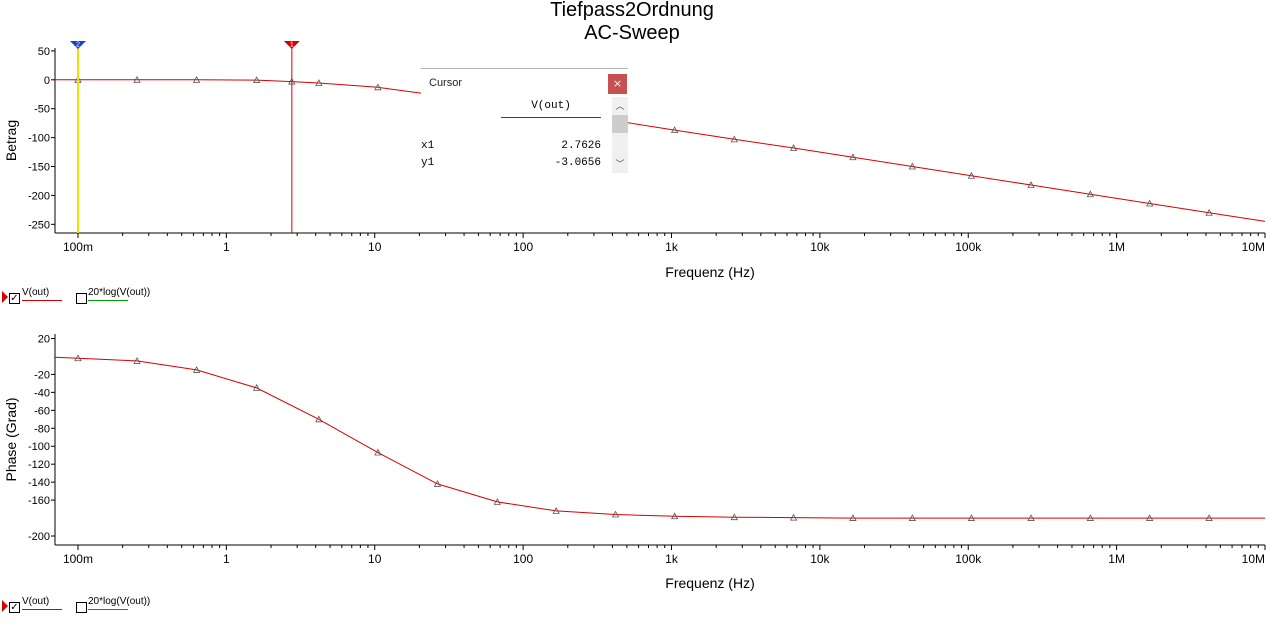 The height and width of the screenshot is (626, 1270). What do you see at coordinates (620, 124) in the screenshot?
I see `scrollbar-thumb` at bounding box center [620, 124].